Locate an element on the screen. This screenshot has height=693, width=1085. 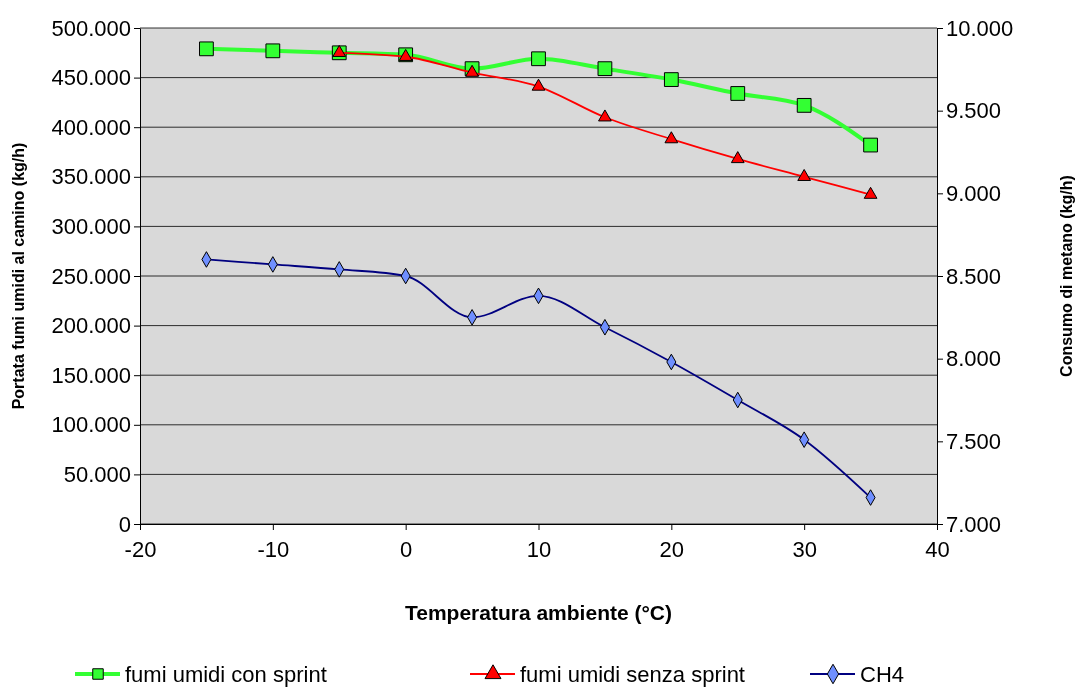
y2-tick-label: 8.000 is located at coordinates (974, 359).